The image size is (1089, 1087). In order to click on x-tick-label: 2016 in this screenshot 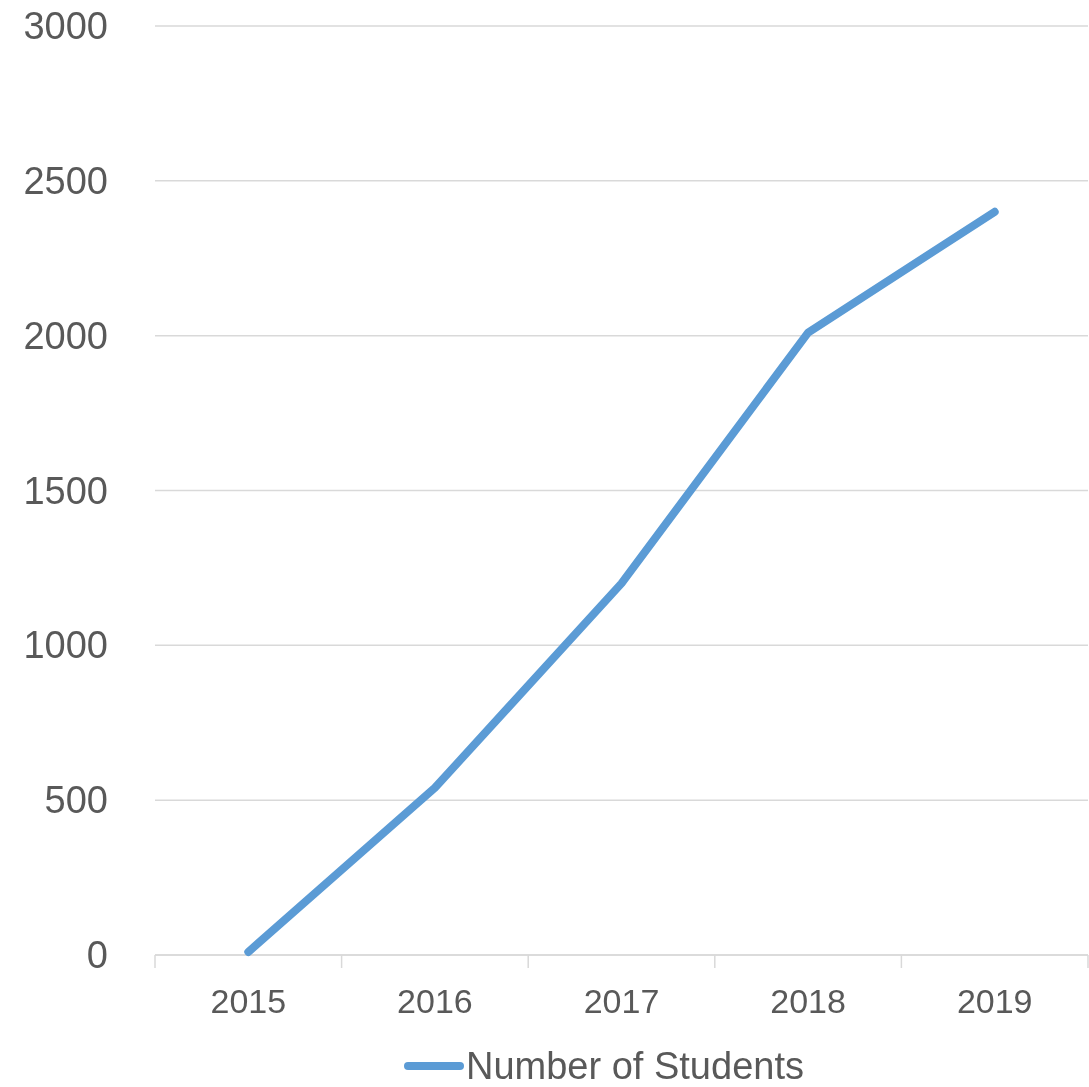, I will do `click(435, 1001)`.